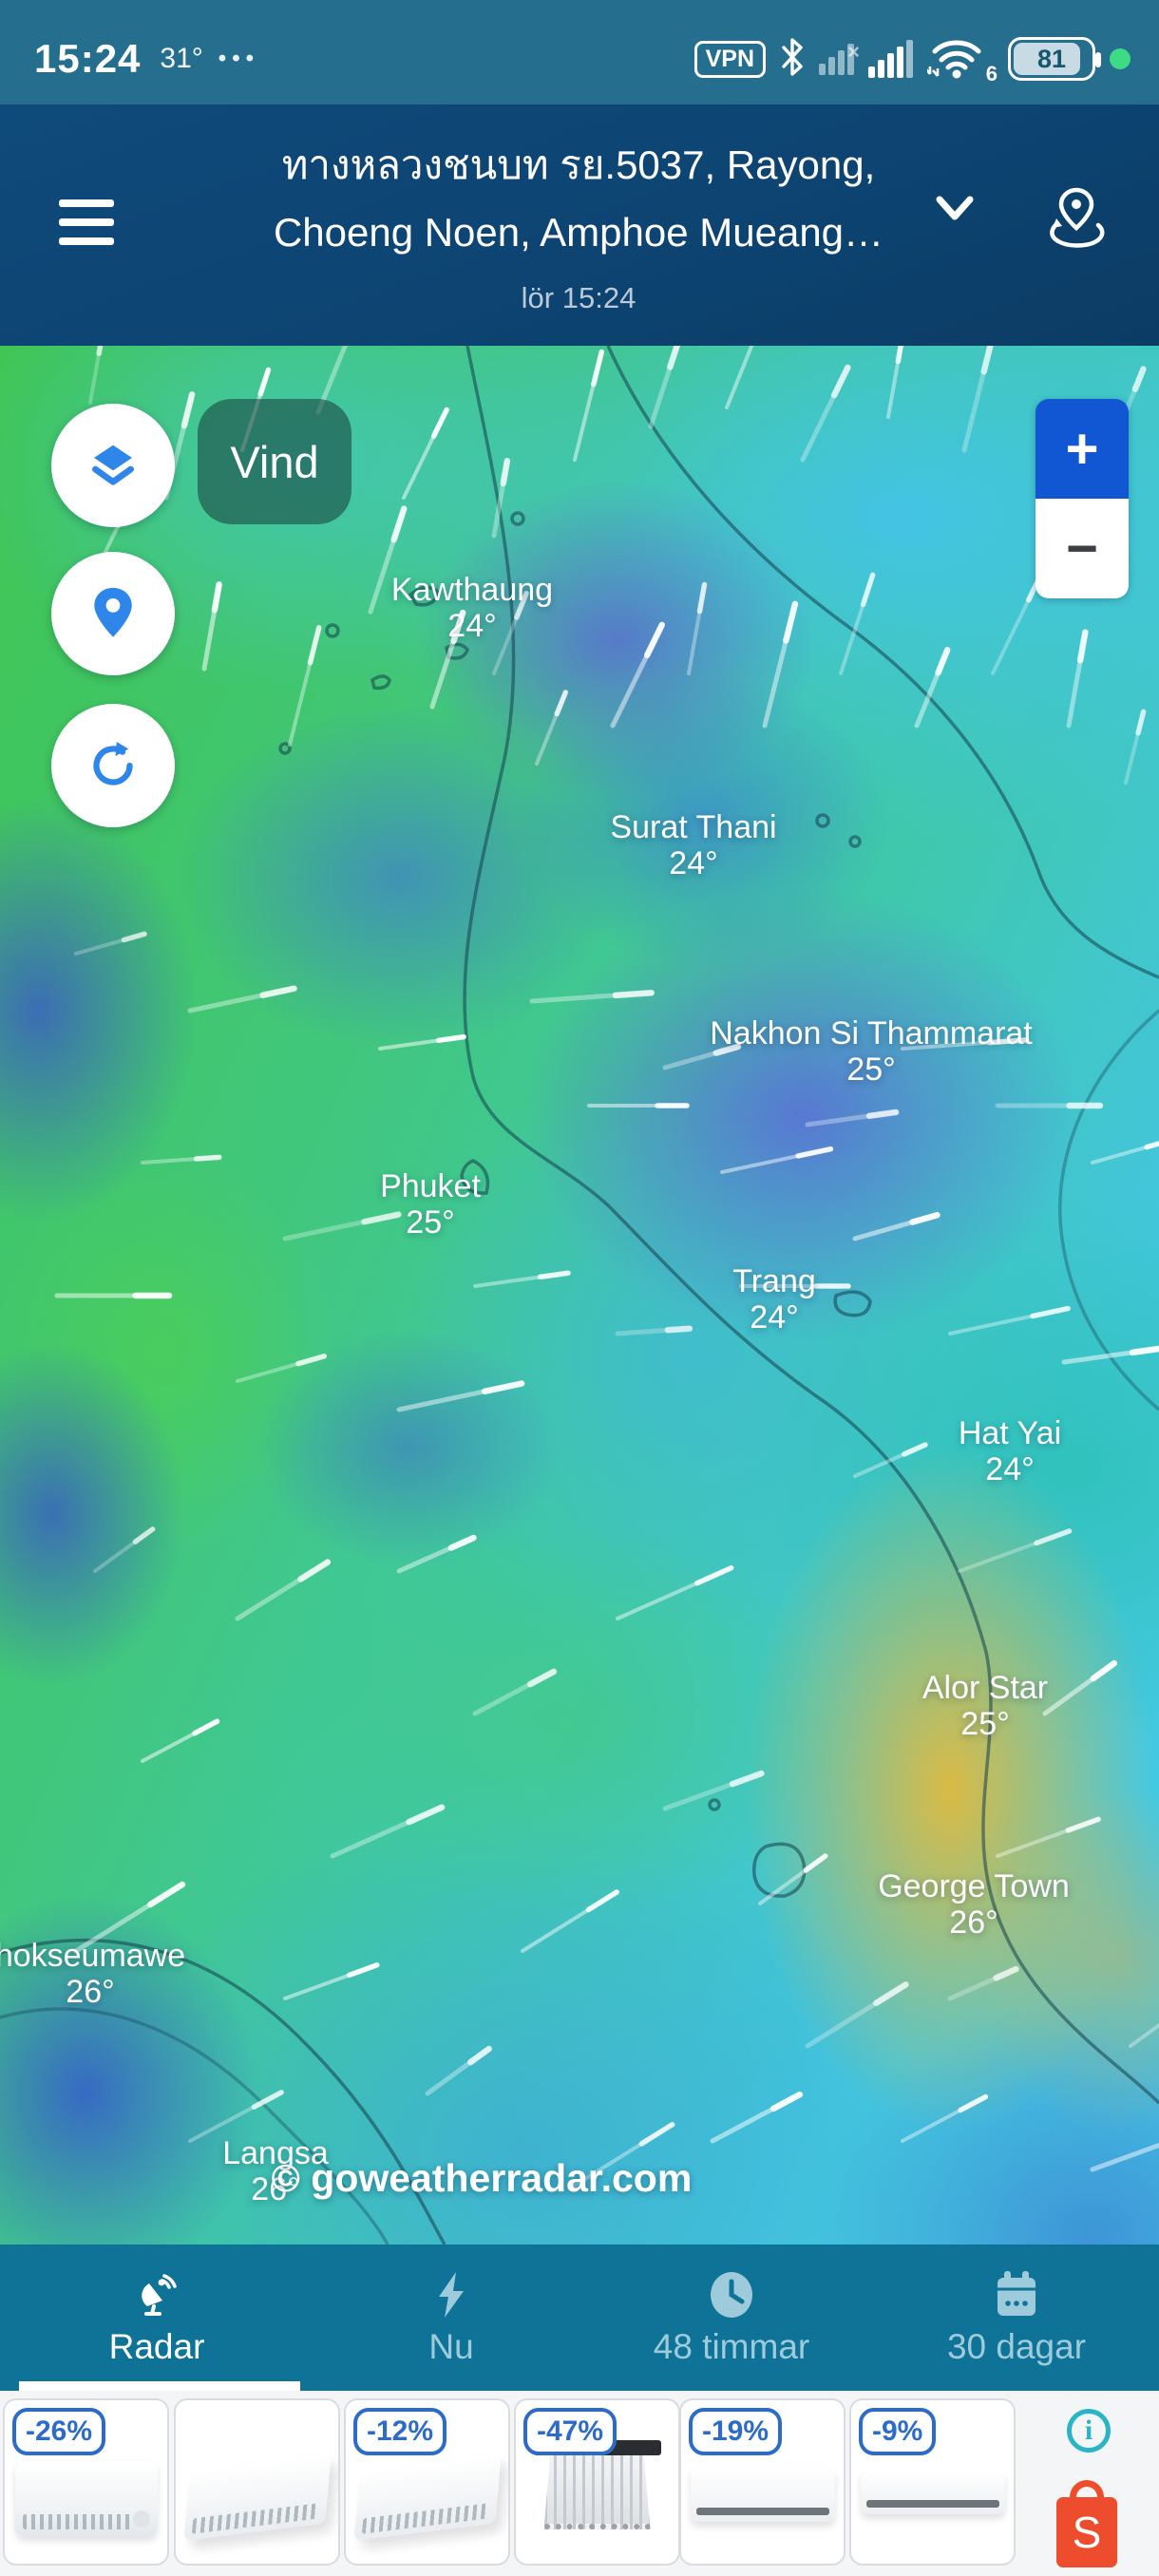  What do you see at coordinates (275, 2153) in the screenshot?
I see `city-name: Langsa` at bounding box center [275, 2153].